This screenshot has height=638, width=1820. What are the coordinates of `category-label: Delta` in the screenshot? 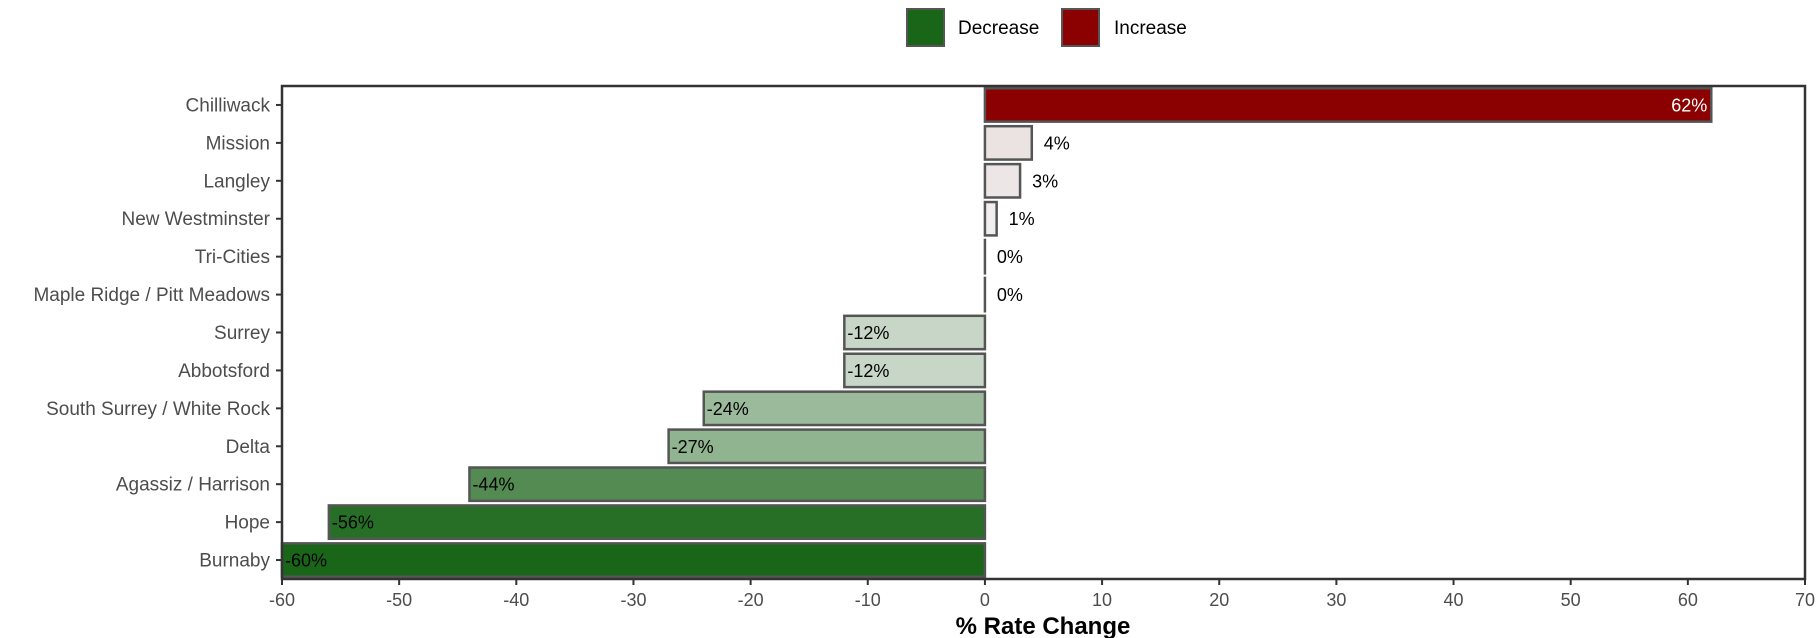 It's located at (248, 447).